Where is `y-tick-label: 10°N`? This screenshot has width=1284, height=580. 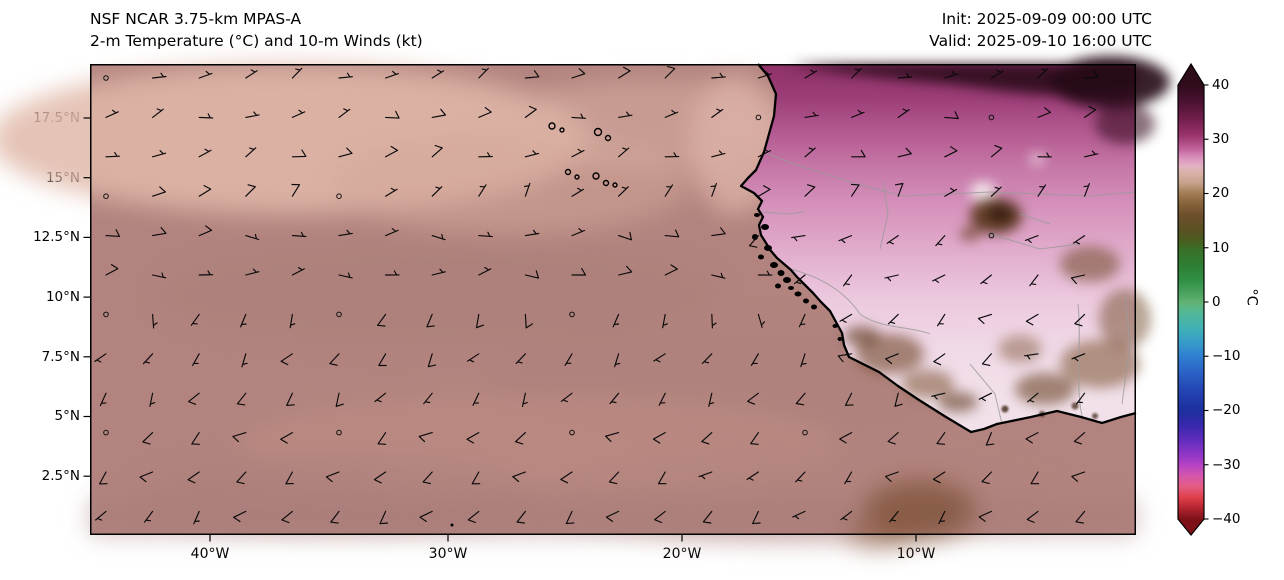
y-tick-label: 10°N is located at coordinates (62, 297).